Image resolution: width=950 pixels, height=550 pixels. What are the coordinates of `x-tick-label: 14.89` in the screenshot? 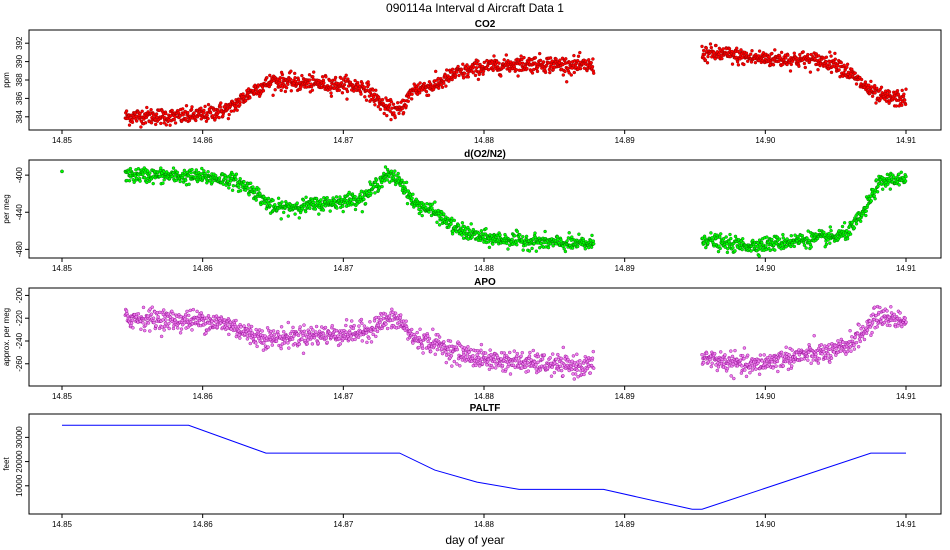 It's located at (625, 140).